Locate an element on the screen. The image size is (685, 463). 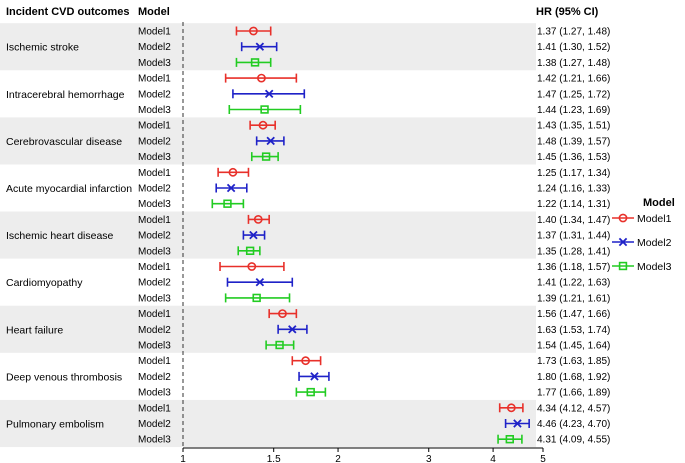
hr-ci-value: 1.54 (1.45, 1.64) is located at coordinates (573, 346).